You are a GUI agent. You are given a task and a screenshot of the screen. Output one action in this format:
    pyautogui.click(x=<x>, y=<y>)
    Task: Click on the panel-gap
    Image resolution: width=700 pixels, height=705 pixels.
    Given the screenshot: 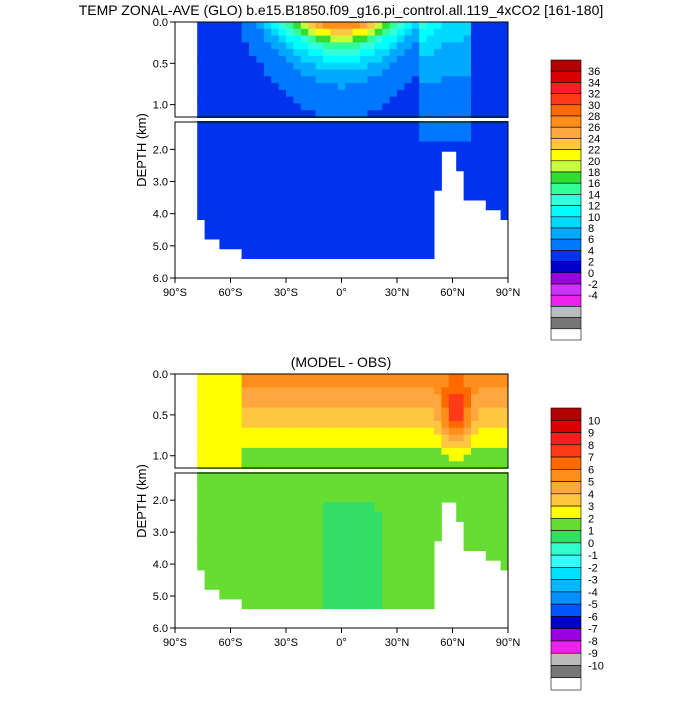 What is the action you would take?
    pyautogui.click(x=341, y=119)
    